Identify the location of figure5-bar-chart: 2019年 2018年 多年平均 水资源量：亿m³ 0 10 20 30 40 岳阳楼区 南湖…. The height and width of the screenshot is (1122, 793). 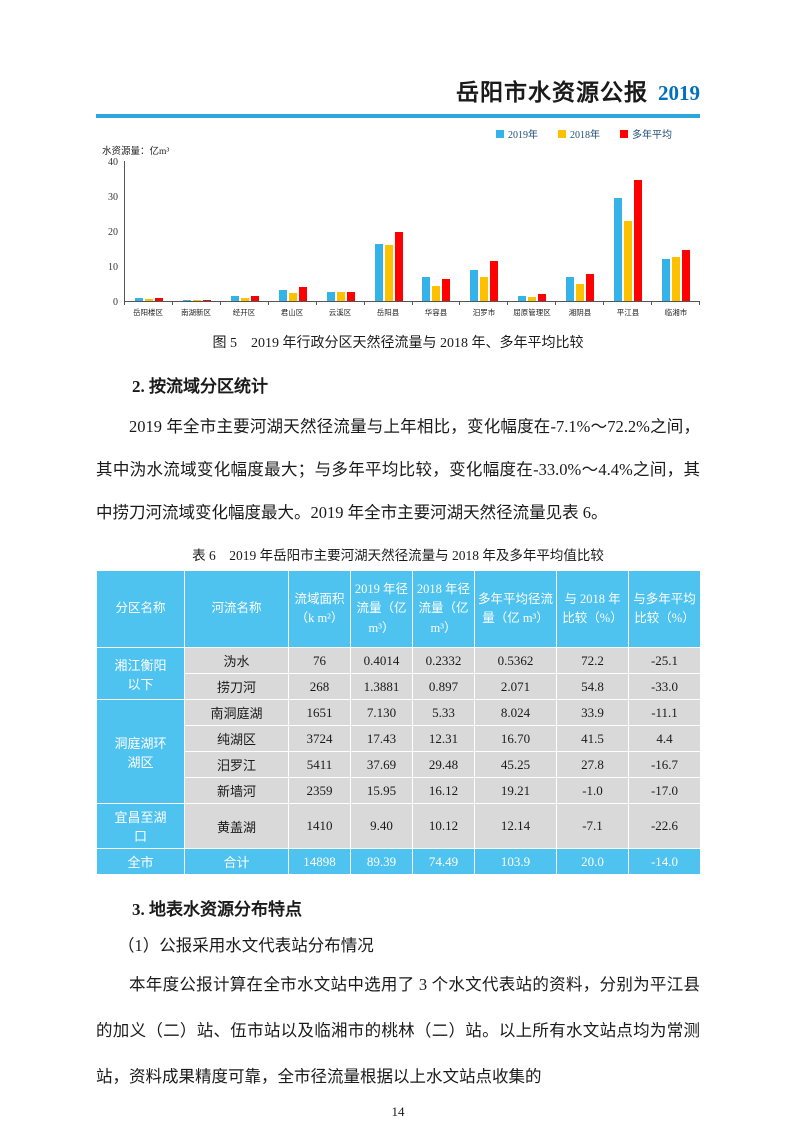
(398, 222).